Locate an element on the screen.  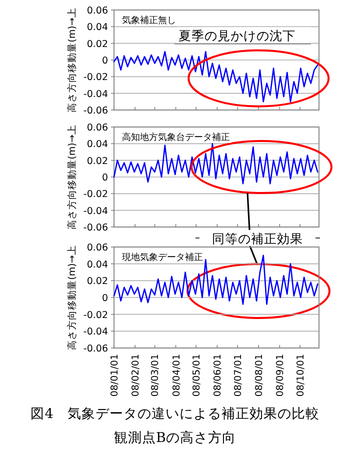
x-tick-label: 08/06/01 is located at coordinates (218, 375).